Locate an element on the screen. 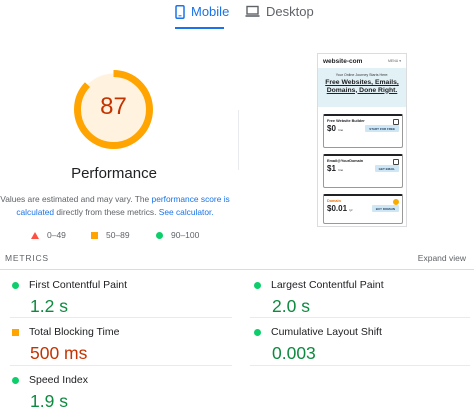 This screenshot has width=474, height=412. card-button: BUY DOMAIN is located at coordinates (385, 208).